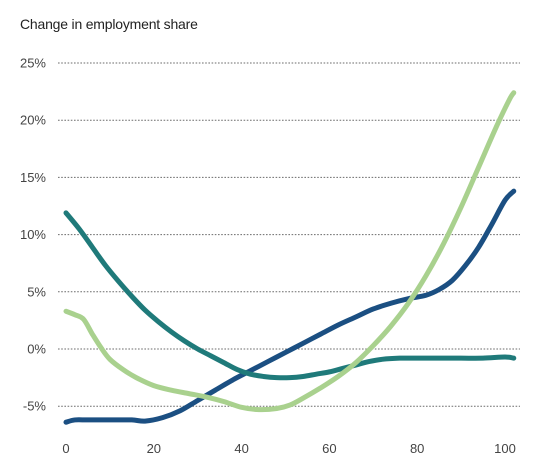 The width and height of the screenshot is (534, 462). I want to click on y-tick-label: 0%, so click(36, 349).